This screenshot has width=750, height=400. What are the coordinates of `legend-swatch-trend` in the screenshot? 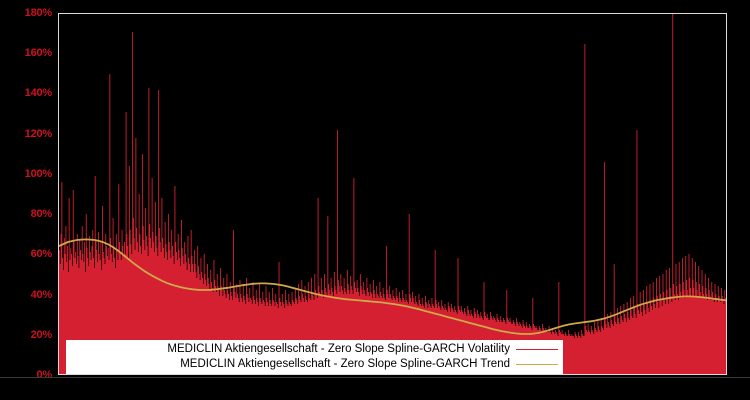 It's located at (537, 364).